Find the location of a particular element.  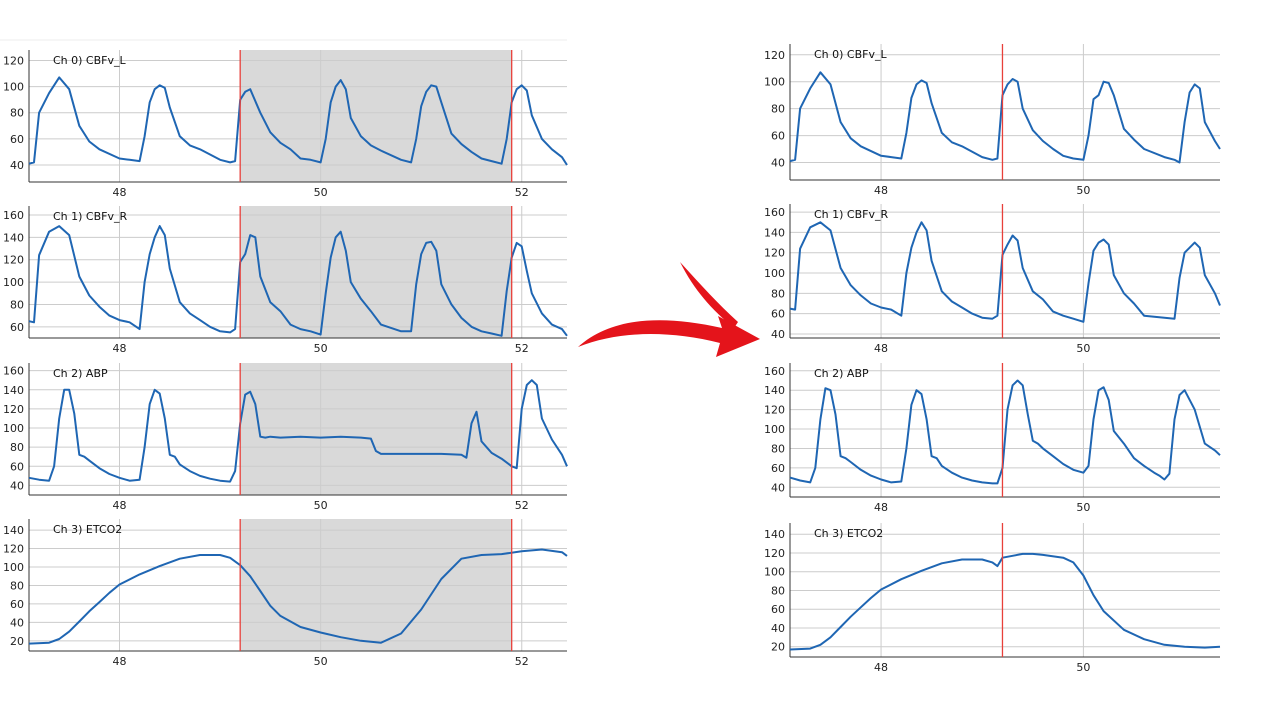

channel-plot: 160 140 120 100 80 60 40 48 50 Ch 1) CBFv_R is located at coordinates (992, 279).